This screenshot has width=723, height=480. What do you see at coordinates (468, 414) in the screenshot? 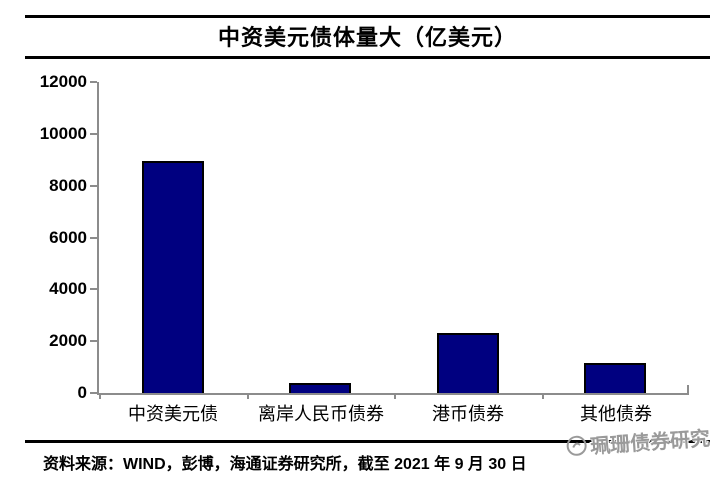
I see `x-axis-category-label: 港币债券` at bounding box center [468, 414].